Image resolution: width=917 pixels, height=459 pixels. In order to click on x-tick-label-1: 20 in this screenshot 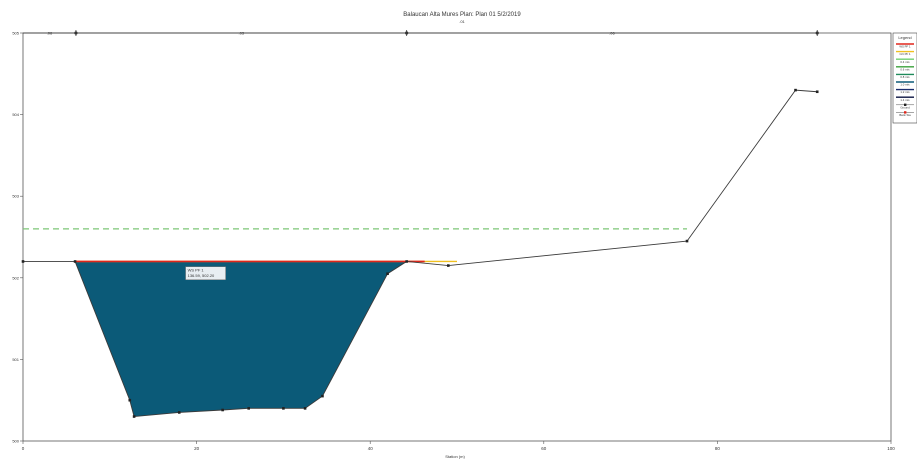, I will do `click(197, 448)`.